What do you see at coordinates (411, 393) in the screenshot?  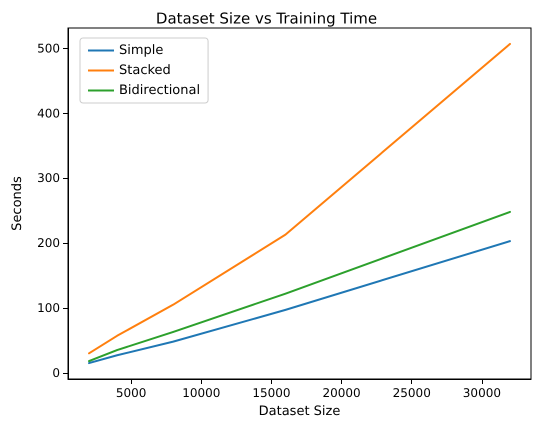 I see `x-tick-label: 25000` at bounding box center [411, 393].